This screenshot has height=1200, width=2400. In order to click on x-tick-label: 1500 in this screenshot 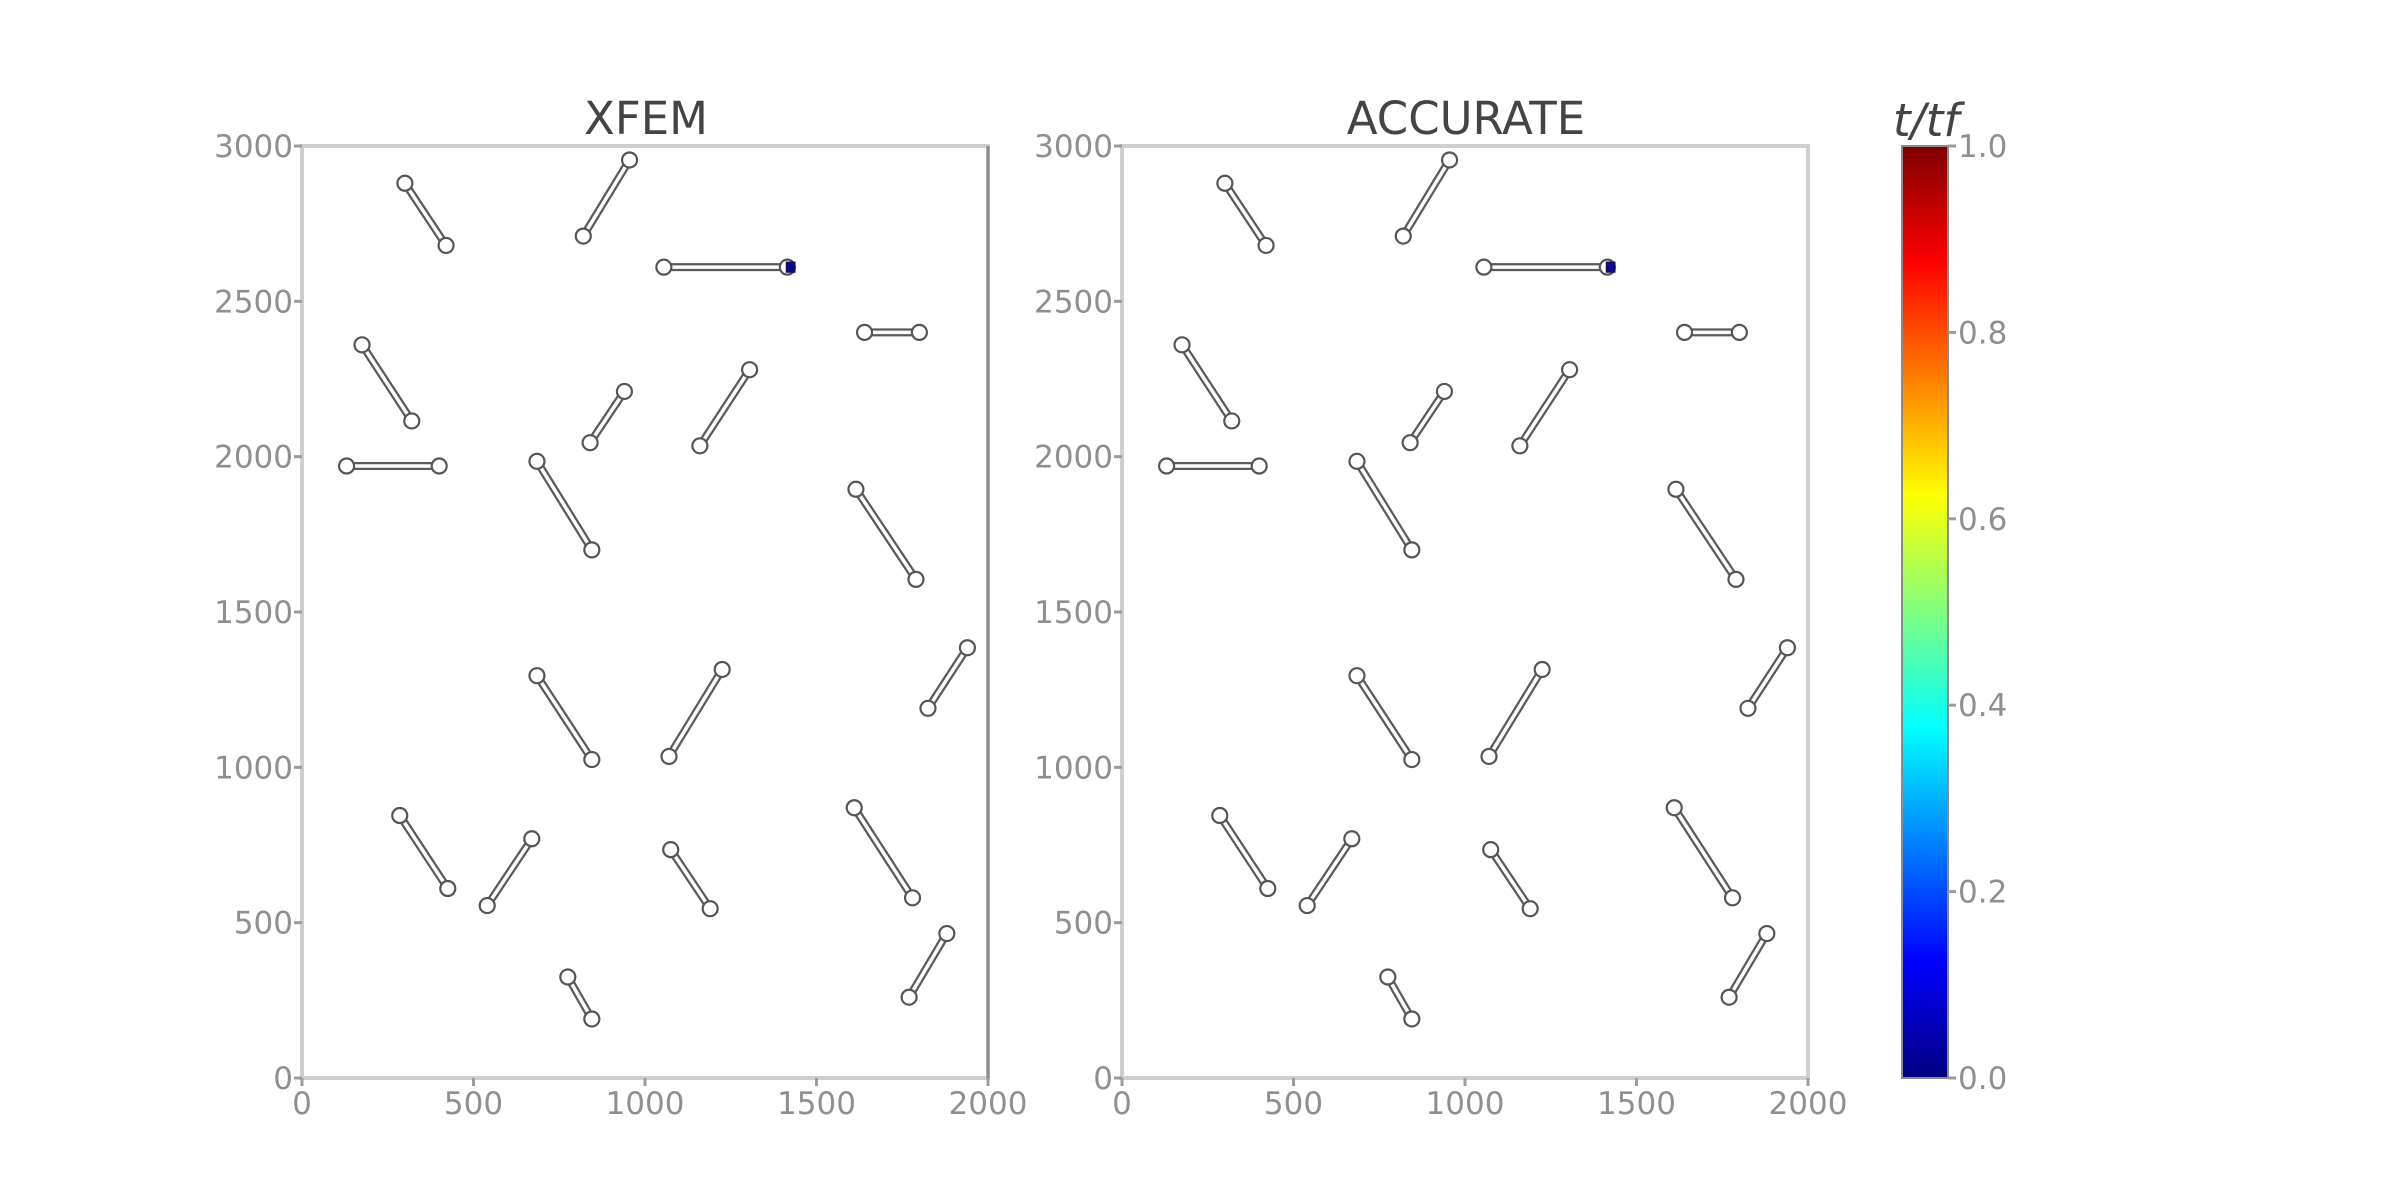, I will do `click(816, 1104)`.